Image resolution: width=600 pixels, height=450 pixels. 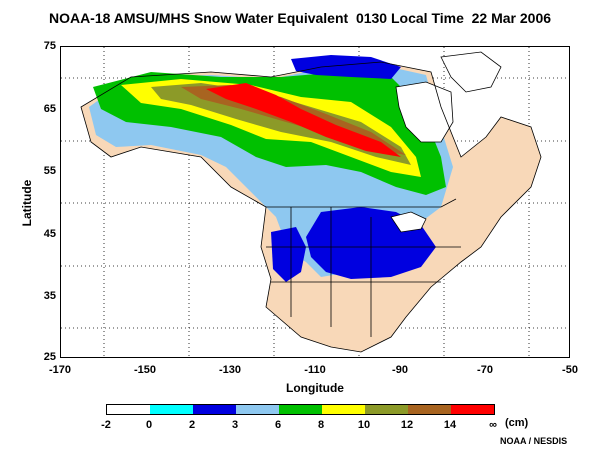 What do you see at coordinates (517, 423) in the screenshot?
I see `legend-unit: (cm)` at bounding box center [517, 423].